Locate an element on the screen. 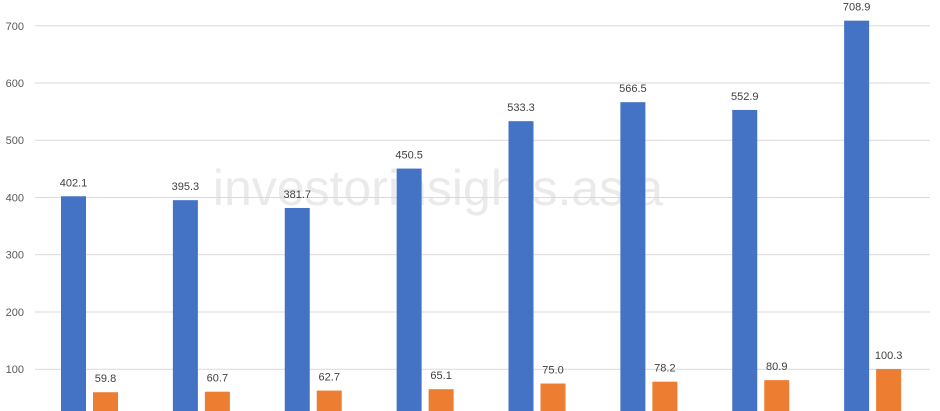  y-tick-label-500: 500 is located at coordinates (15, 141).